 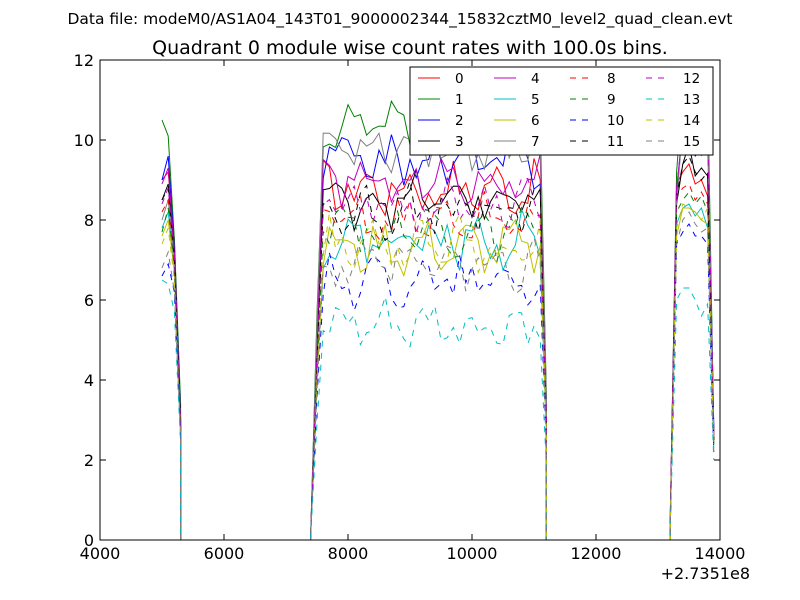 What do you see at coordinates (615, 142) in the screenshot?
I see `legend-label: 11` at bounding box center [615, 142].